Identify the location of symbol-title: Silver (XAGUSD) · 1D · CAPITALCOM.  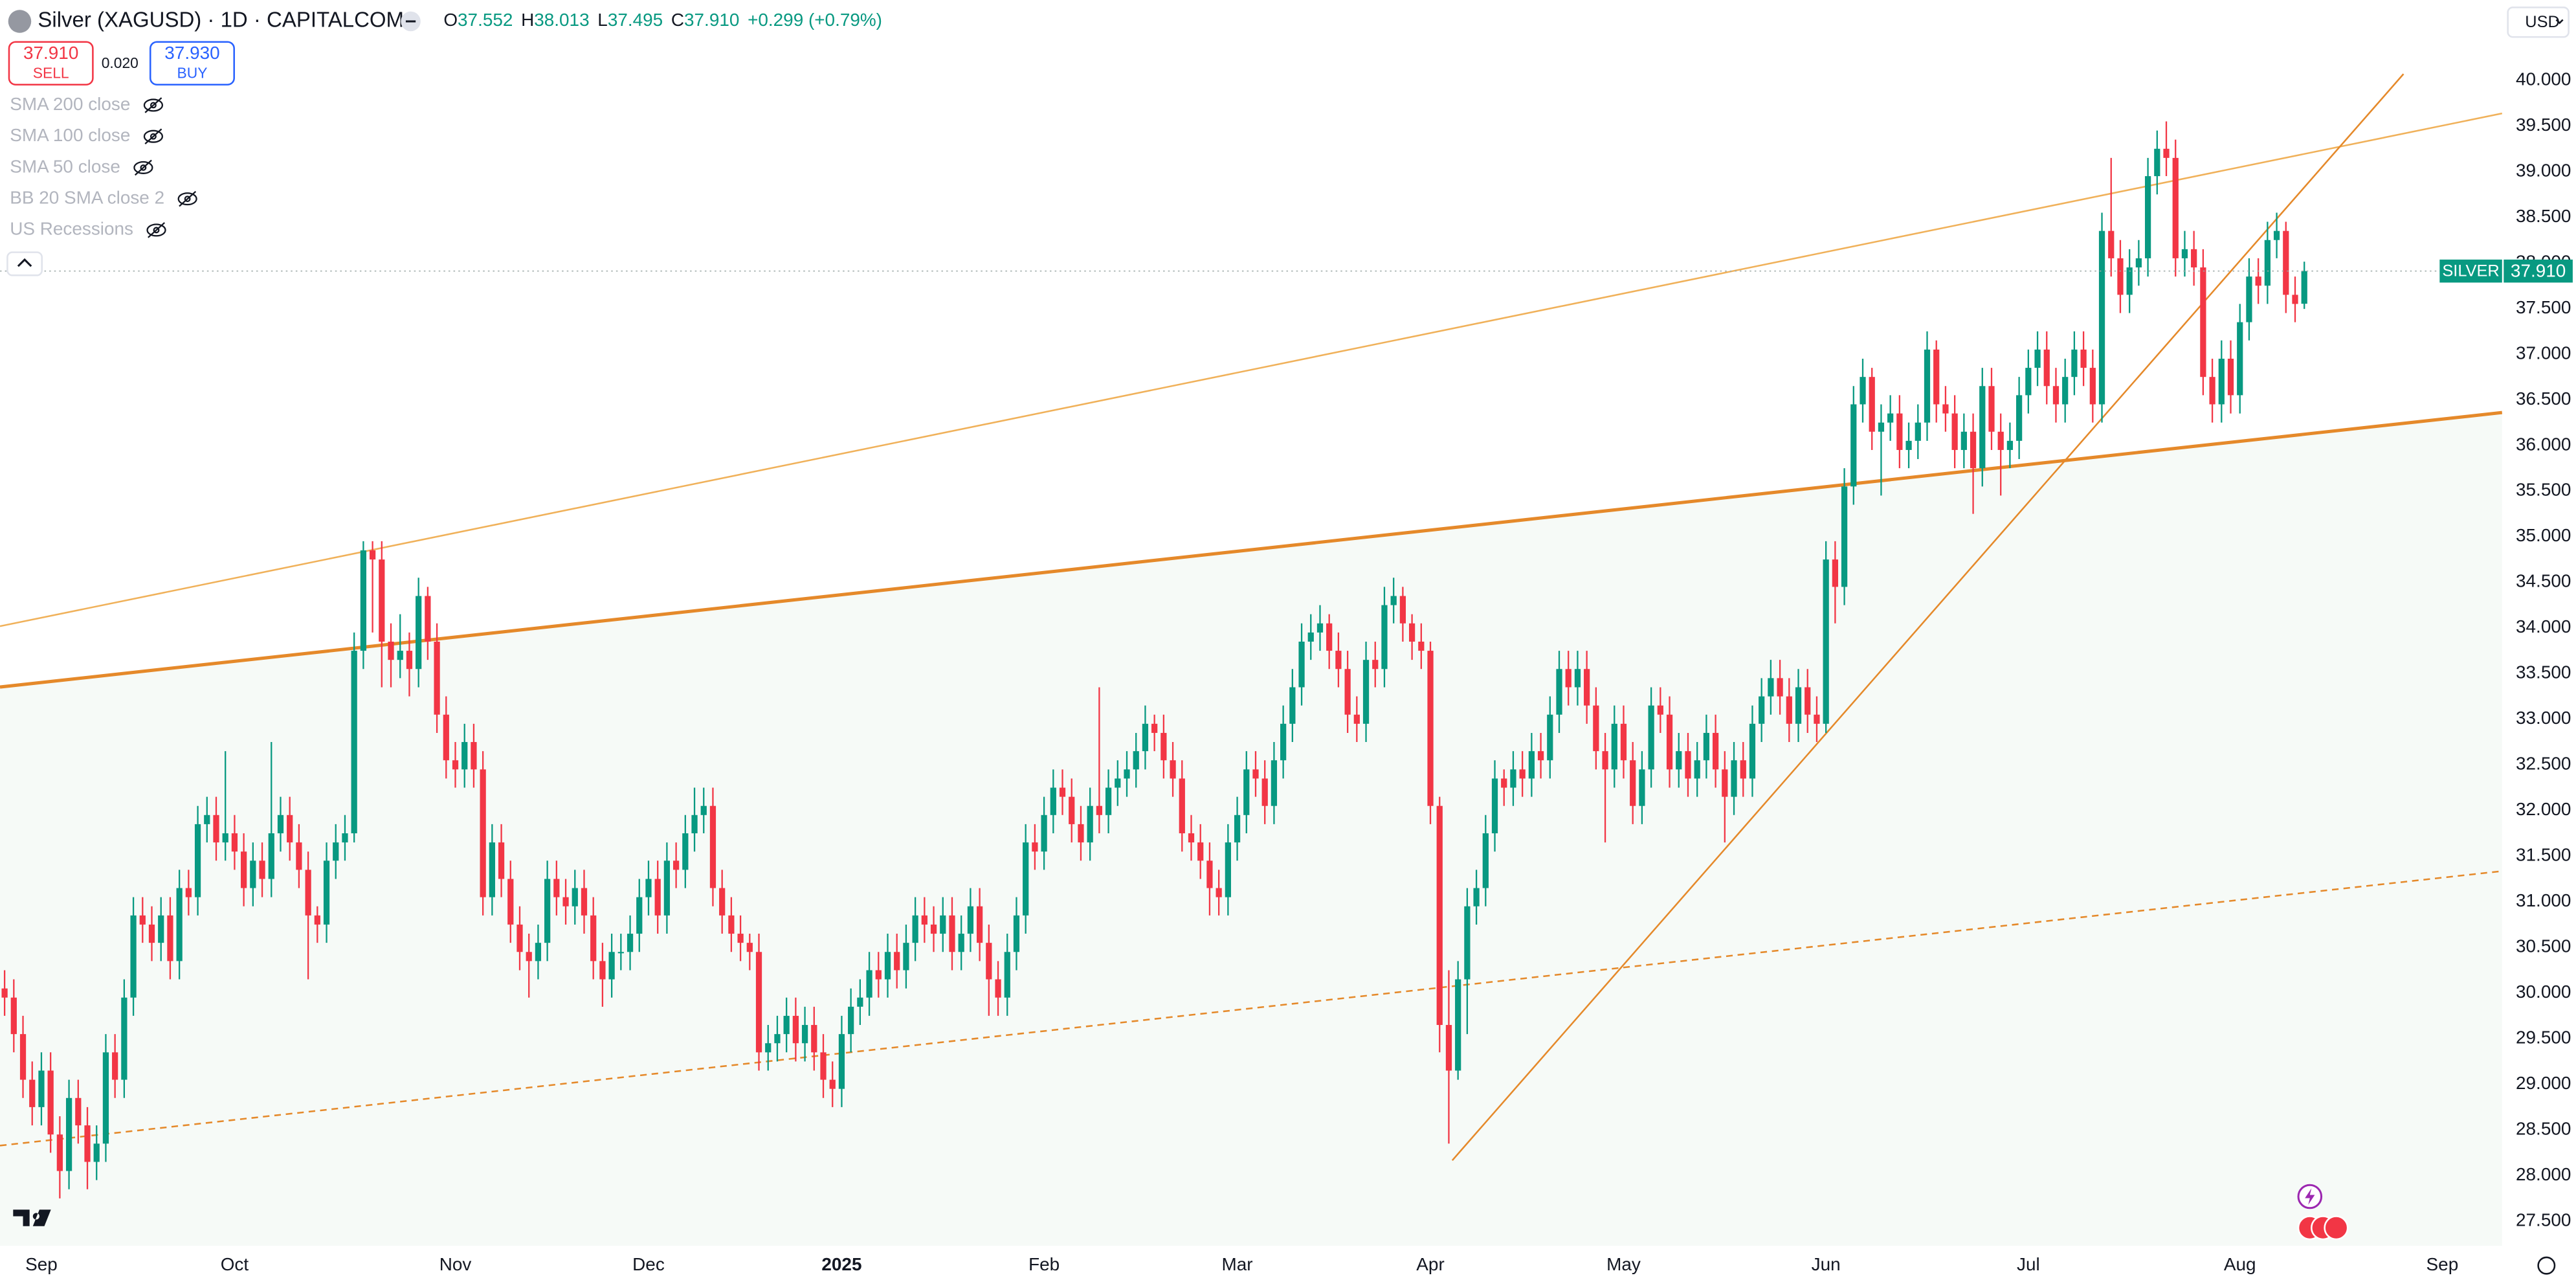
(221, 20).